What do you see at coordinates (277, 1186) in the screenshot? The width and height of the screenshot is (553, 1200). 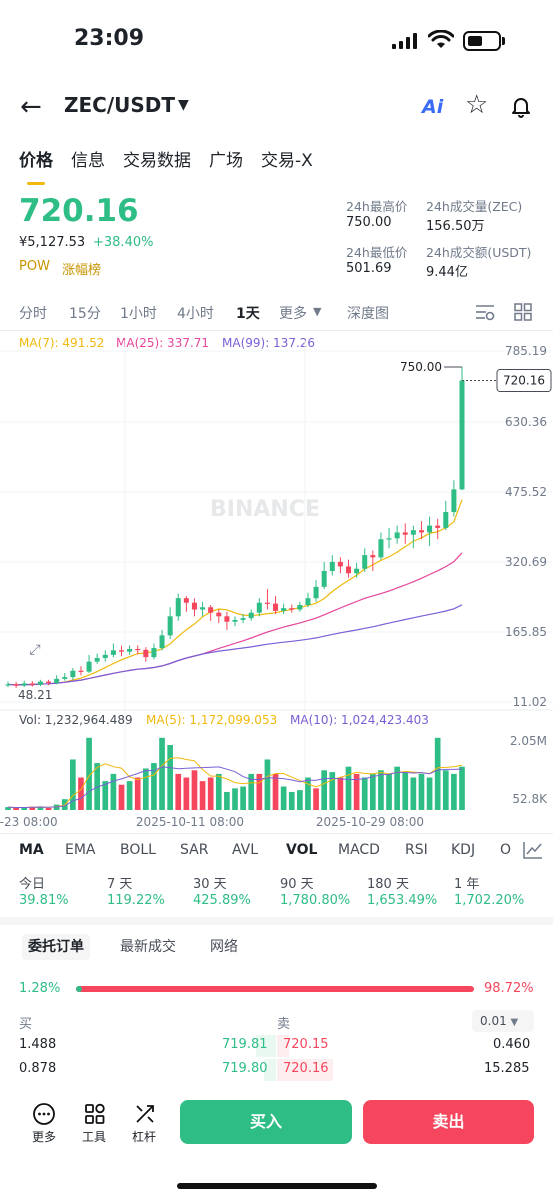 I see `home-indicator` at bounding box center [277, 1186].